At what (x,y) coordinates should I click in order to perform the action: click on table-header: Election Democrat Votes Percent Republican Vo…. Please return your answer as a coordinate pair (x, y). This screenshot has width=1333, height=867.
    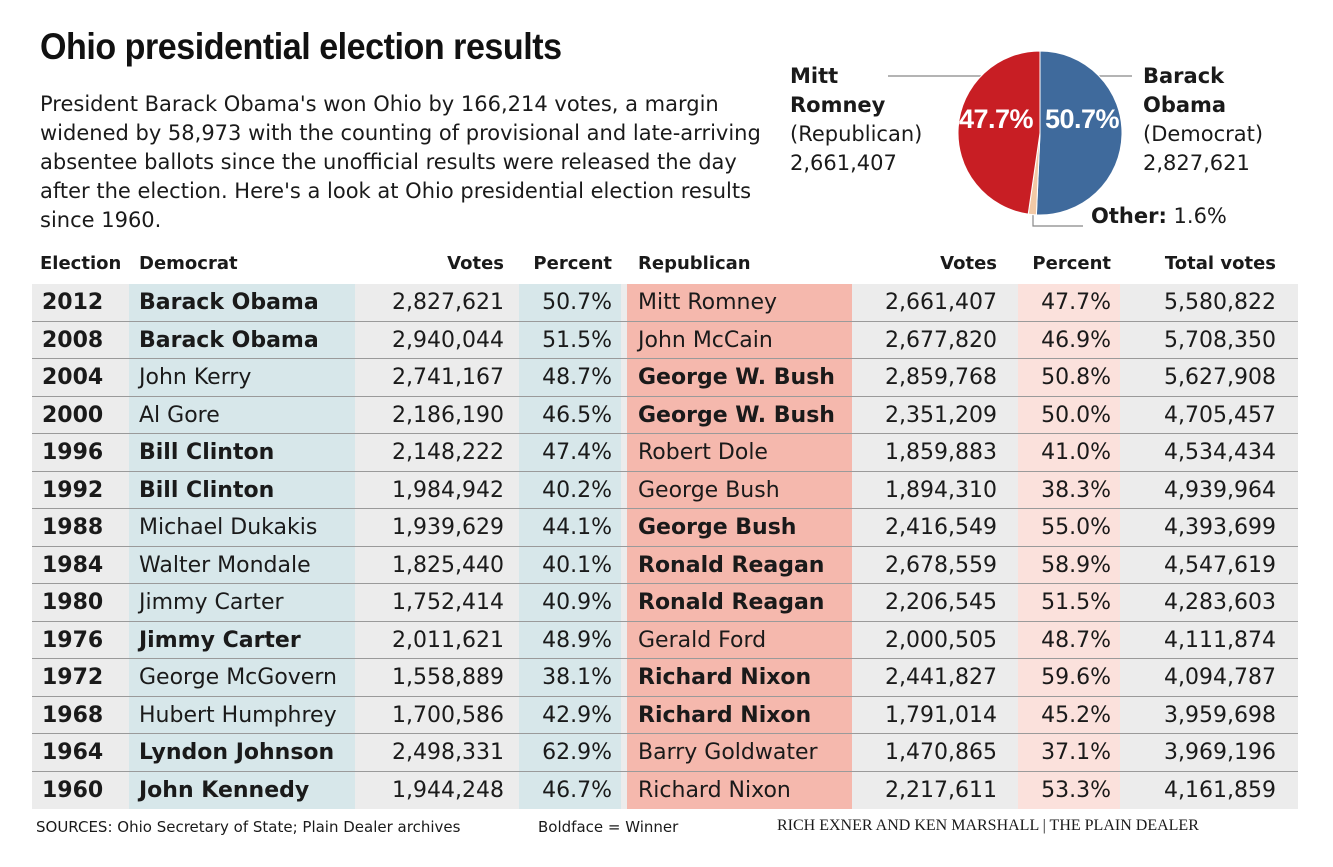
    Looking at the image, I should click on (665, 266).